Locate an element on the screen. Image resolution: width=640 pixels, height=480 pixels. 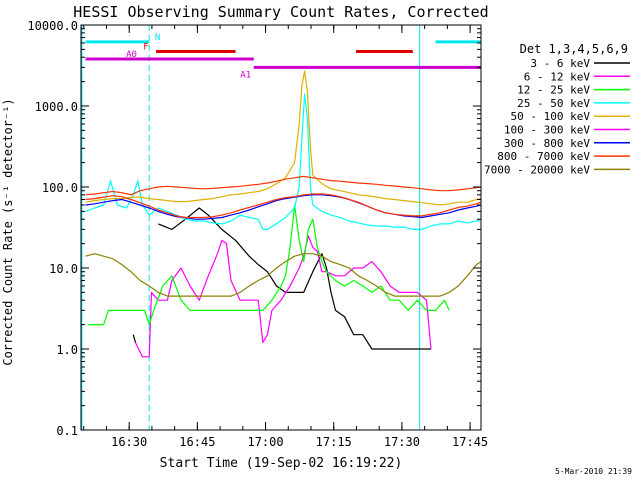
y-tick-label-5: 10000.0 is located at coordinates (52, 26).